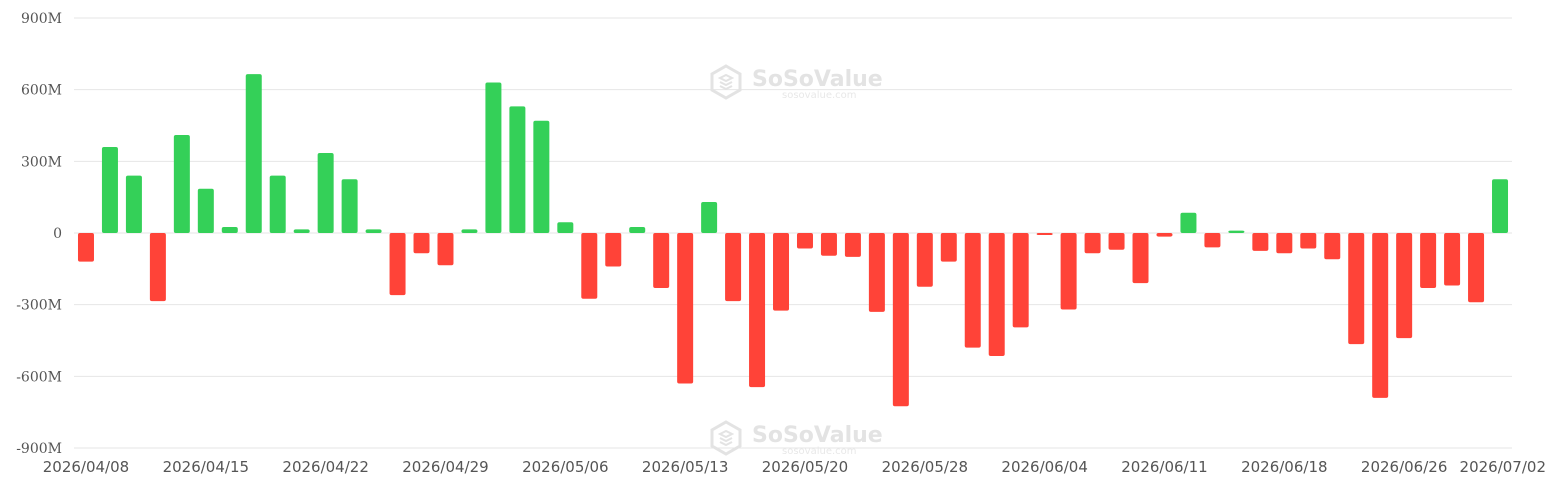 This screenshot has width=1551, height=491. What do you see at coordinates (685, 467) in the screenshot?
I see `x-tick-label: 2026/05/13` at bounding box center [685, 467].